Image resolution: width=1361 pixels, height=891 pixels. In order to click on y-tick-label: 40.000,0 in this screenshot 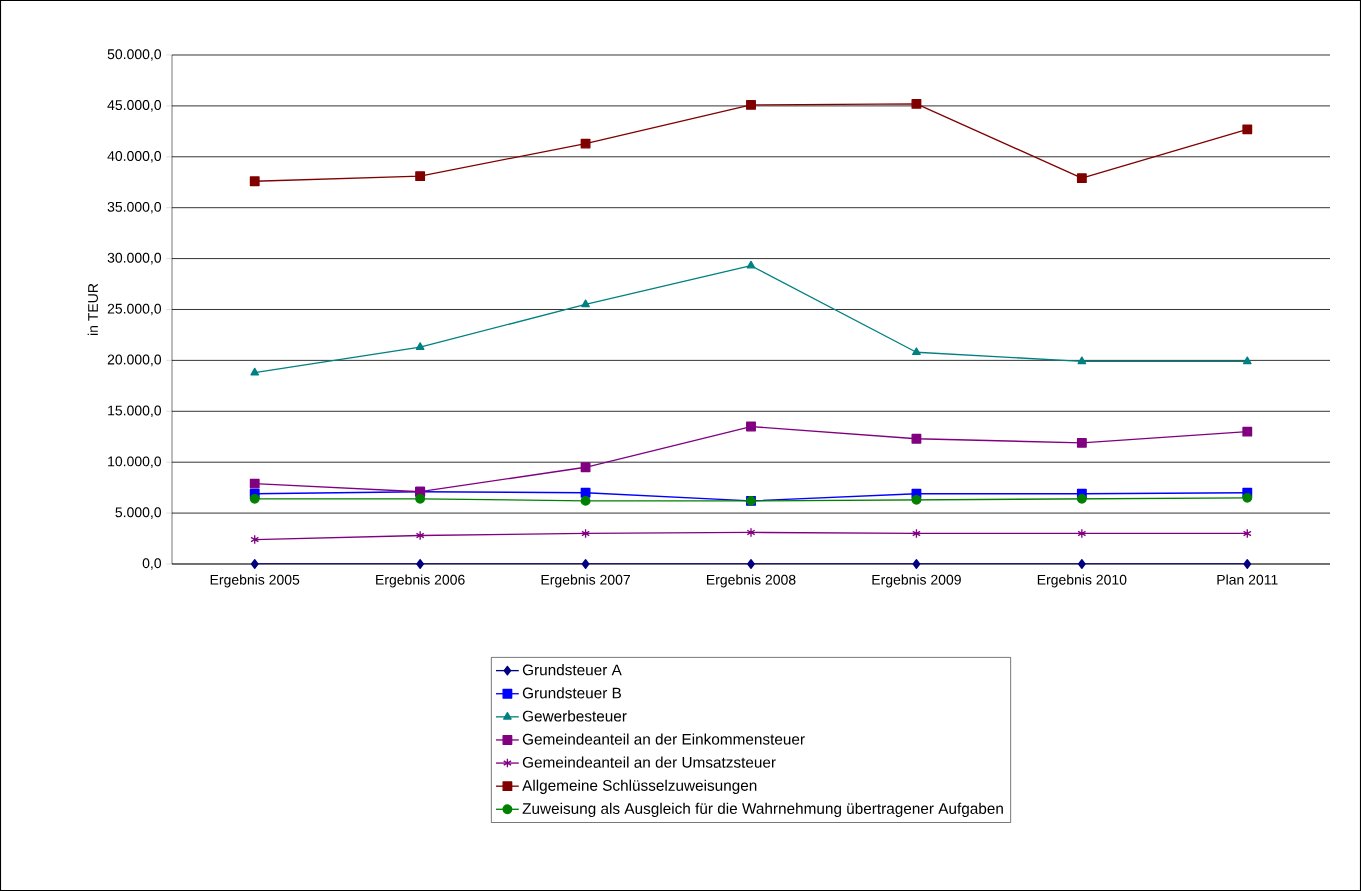, I will do `click(134, 157)`.